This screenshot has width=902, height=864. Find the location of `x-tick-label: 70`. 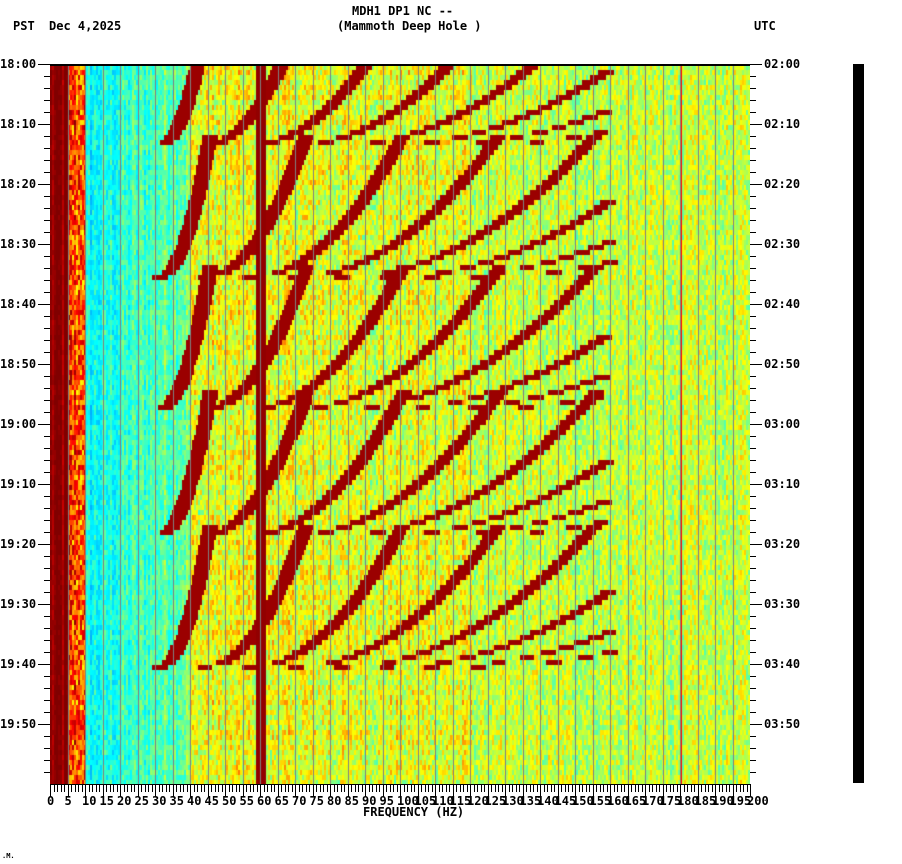

x-tick-label: 70 is located at coordinates (299, 801).